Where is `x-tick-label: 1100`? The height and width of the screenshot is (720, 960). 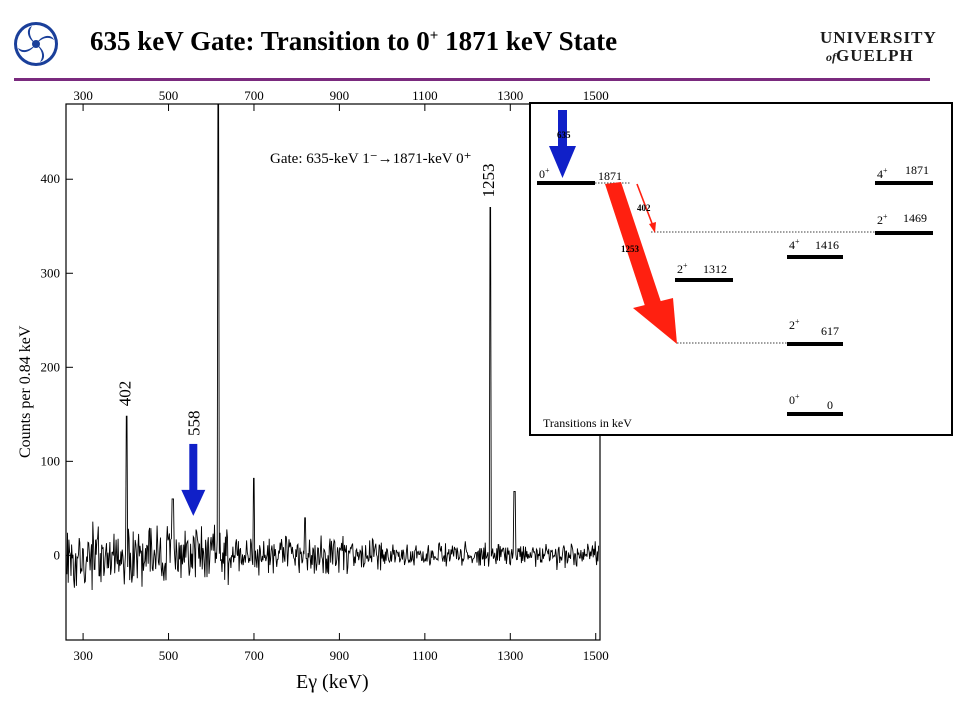
x-tick-label: 1100 is located at coordinates (425, 655).